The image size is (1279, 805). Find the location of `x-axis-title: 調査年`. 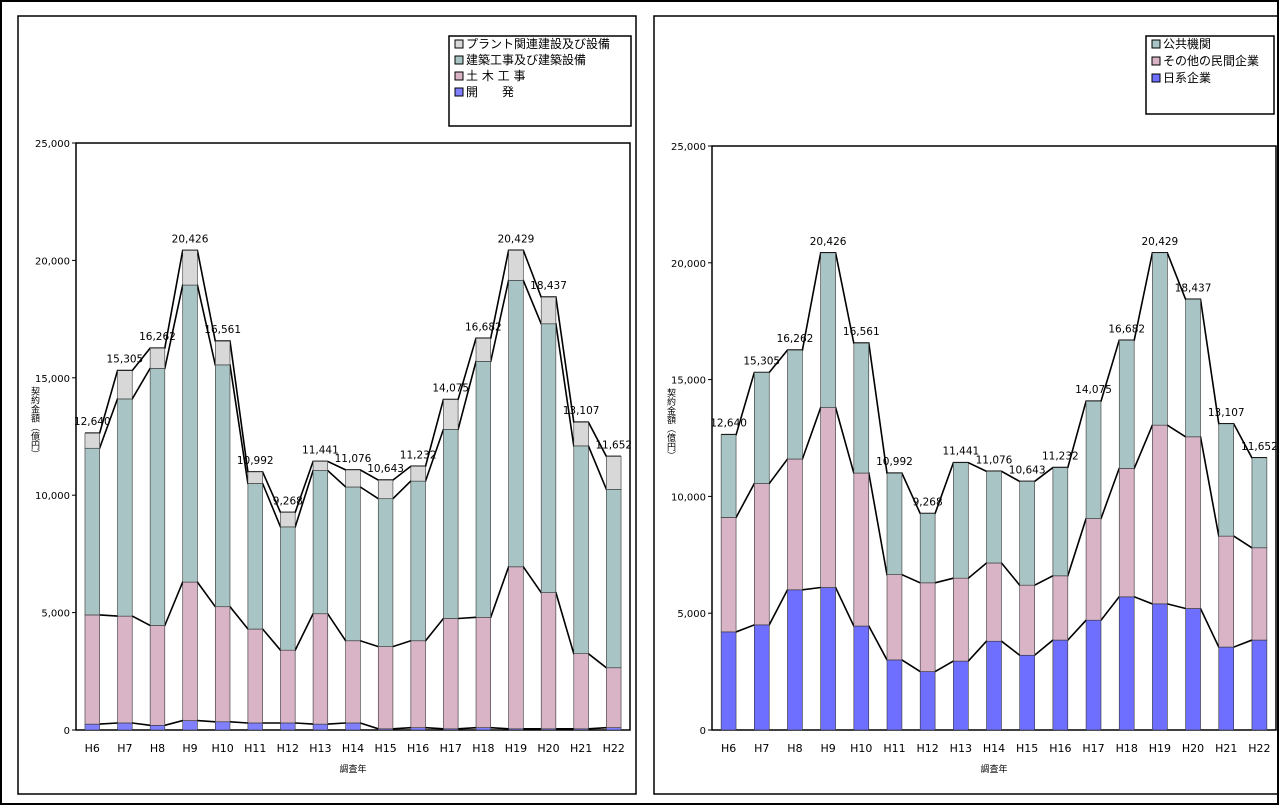

x-axis-title: 調査年 is located at coordinates (352, 769).